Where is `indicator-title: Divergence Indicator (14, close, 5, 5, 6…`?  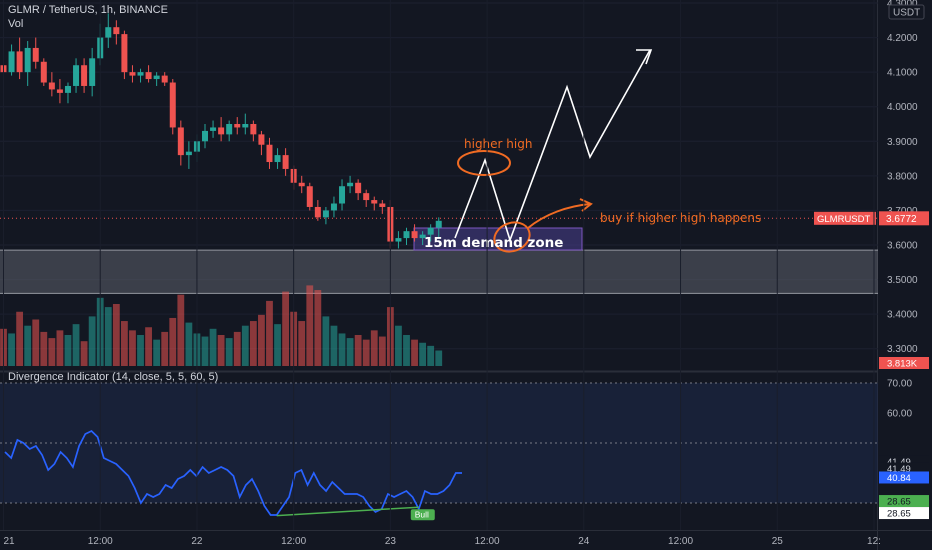
indicator-title: Divergence Indicator (14, close, 5, 5, 6… is located at coordinates (113, 377).